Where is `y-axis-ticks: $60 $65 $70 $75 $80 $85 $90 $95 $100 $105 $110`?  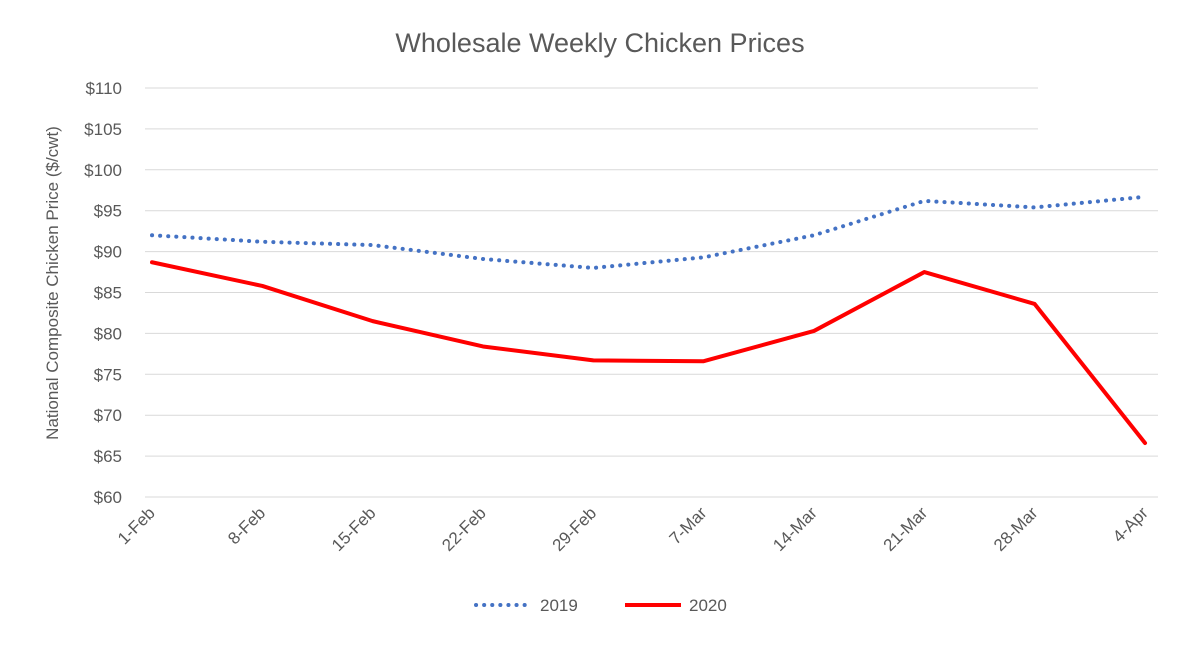
y-axis-ticks: $60 $65 $70 $75 $80 $85 $90 $95 $100 $105 $110 is located at coordinates (103, 293).